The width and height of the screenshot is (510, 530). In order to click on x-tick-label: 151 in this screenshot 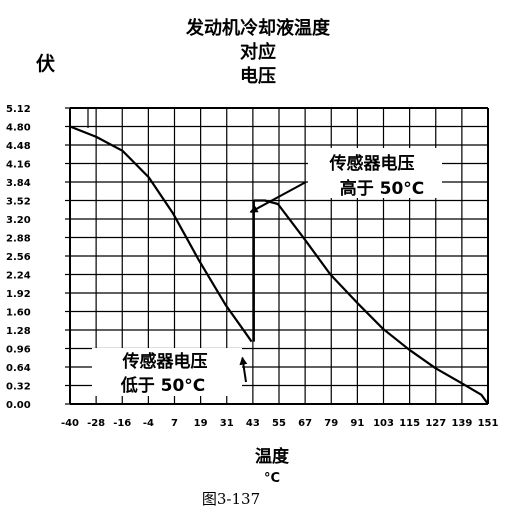, I will do `click(488, 423)`.